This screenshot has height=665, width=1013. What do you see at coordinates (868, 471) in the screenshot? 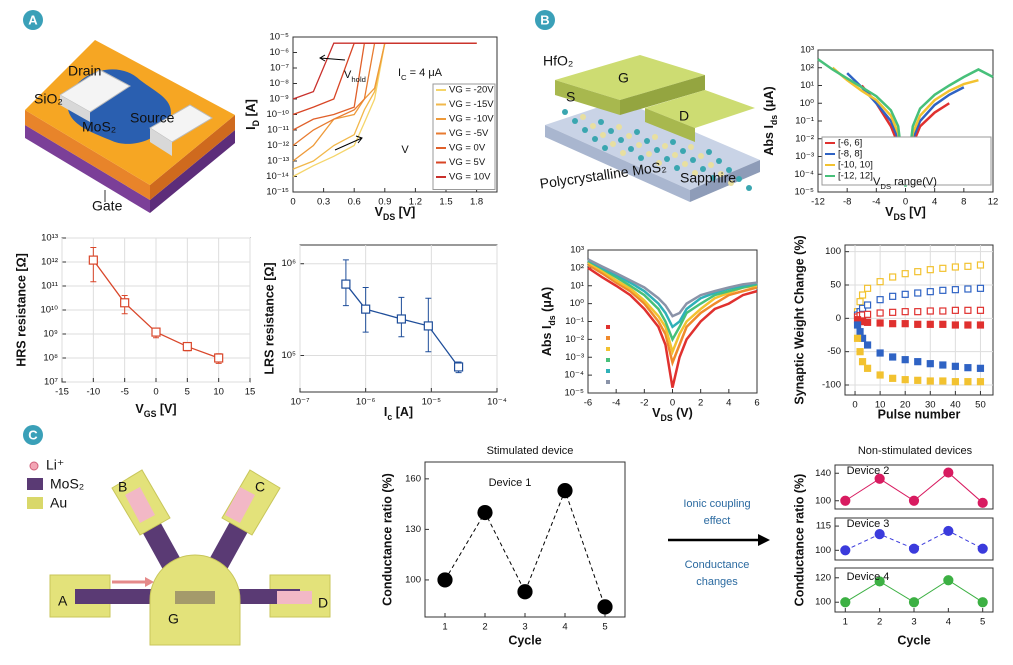
I see `annotation-part: Device 2` at bounding box center [868, 471].